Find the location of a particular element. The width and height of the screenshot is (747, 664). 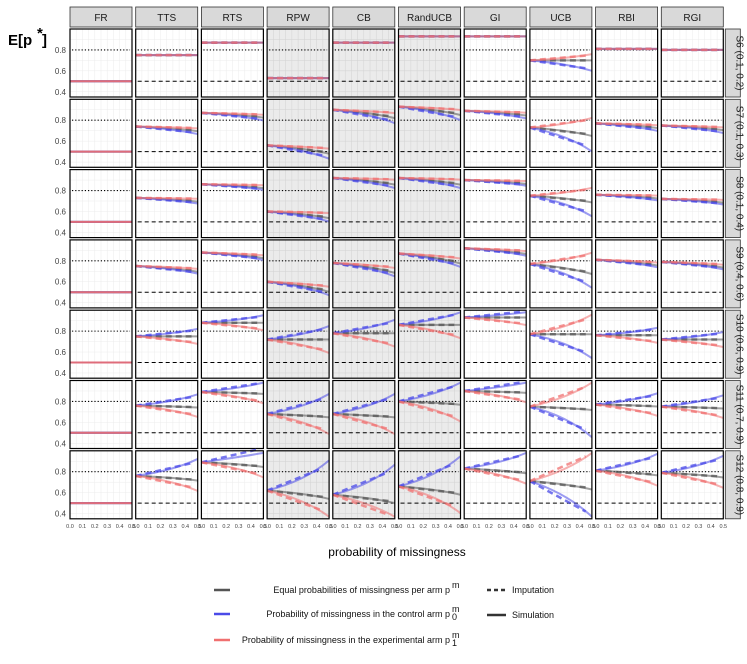

column-strip-label: UCB is located at coordinates (560, 18).